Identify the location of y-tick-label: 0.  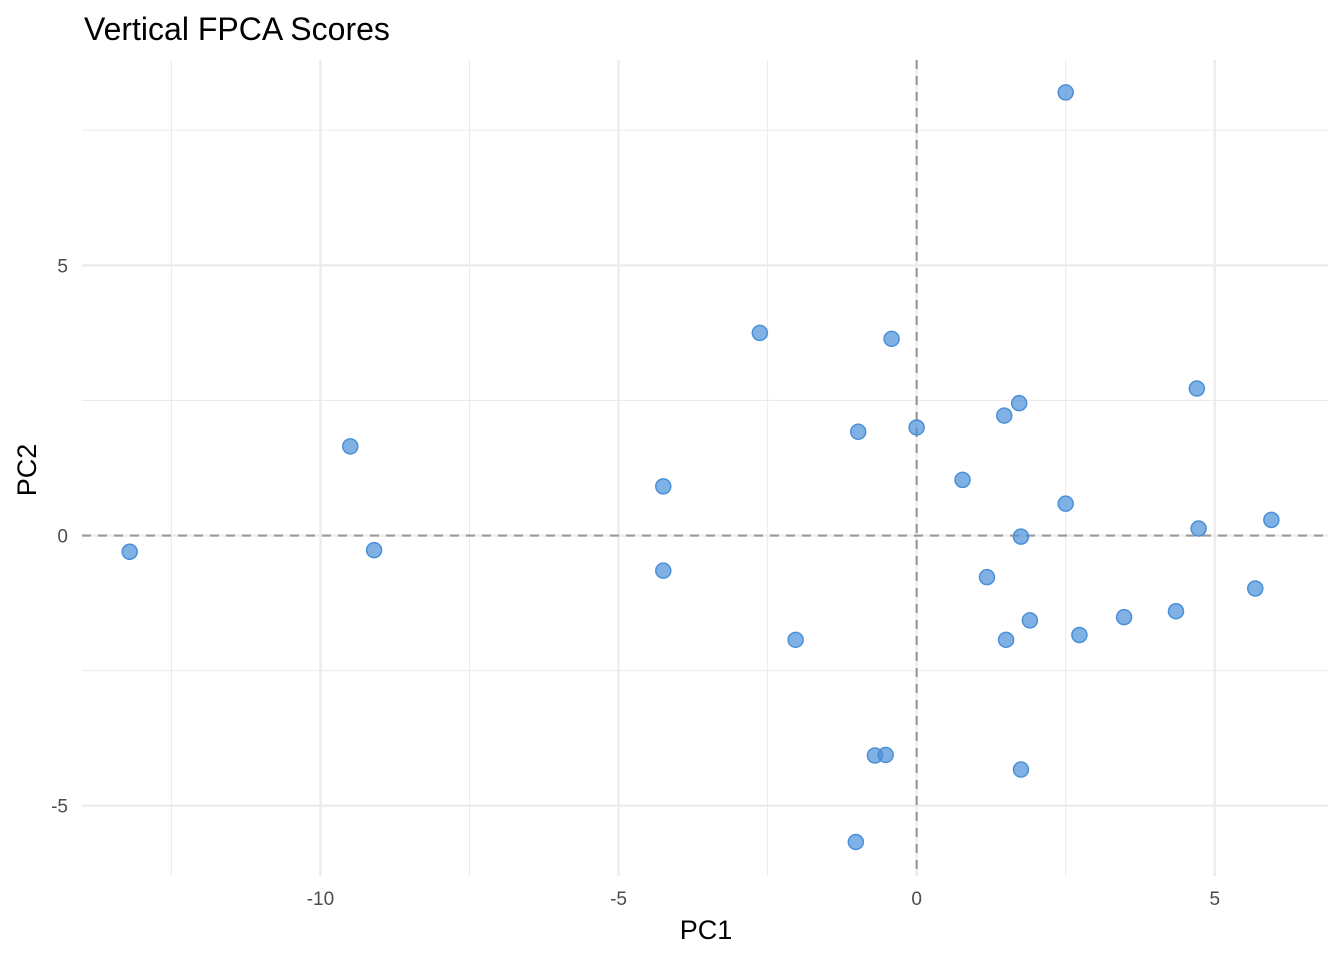
(62, 537).